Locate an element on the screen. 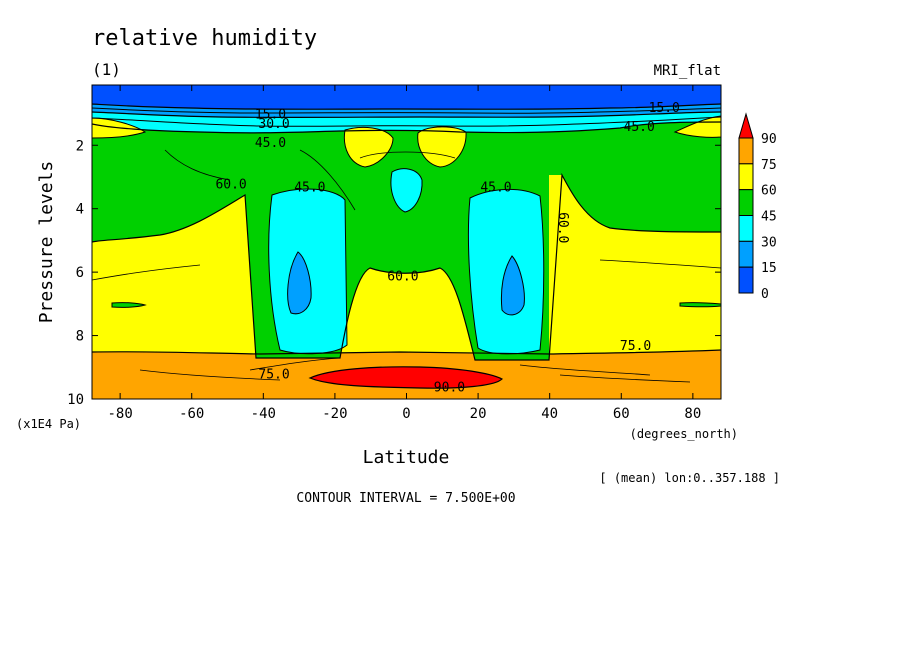  model-label: MRI_flat is located at coordinates (687, 71).